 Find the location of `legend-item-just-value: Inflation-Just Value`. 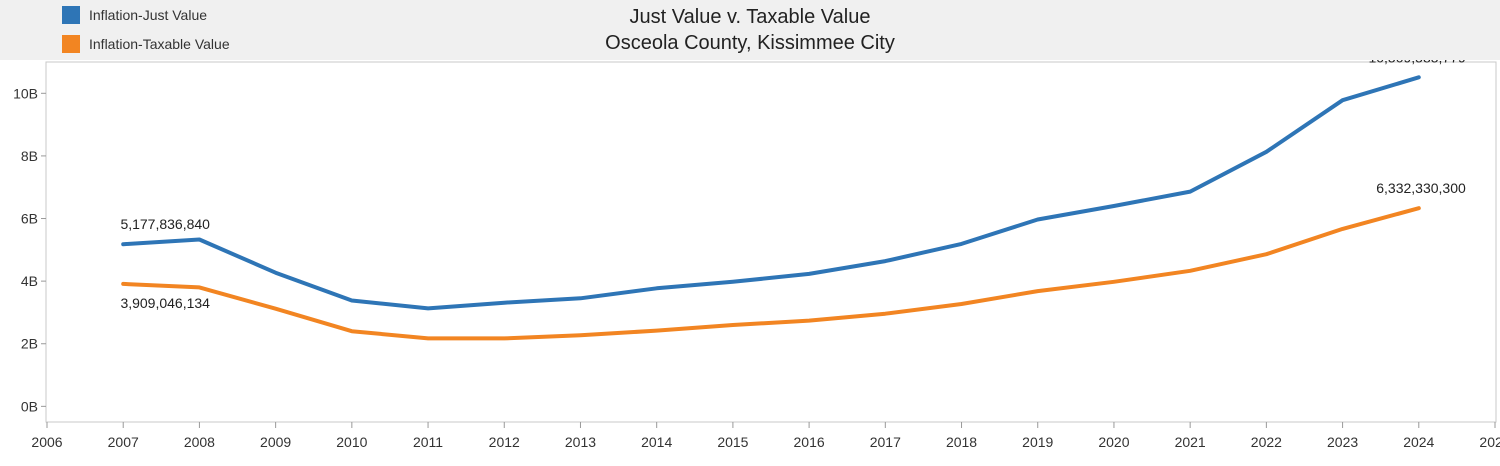

legend-item-just-value: Inflation-Just Value is located at coordinates (146, 15).